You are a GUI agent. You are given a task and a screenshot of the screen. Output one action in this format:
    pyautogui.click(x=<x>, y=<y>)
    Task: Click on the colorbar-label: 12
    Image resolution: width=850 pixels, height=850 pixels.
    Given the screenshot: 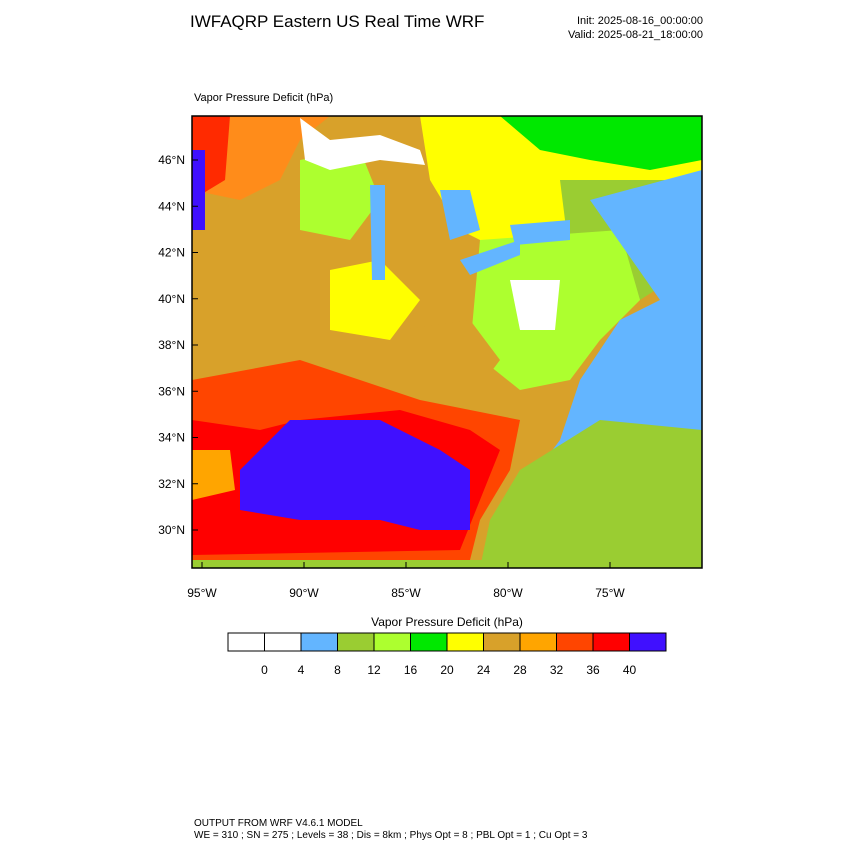 What is the action you would take?
    pyautogui.click(x=374, y=670)
    